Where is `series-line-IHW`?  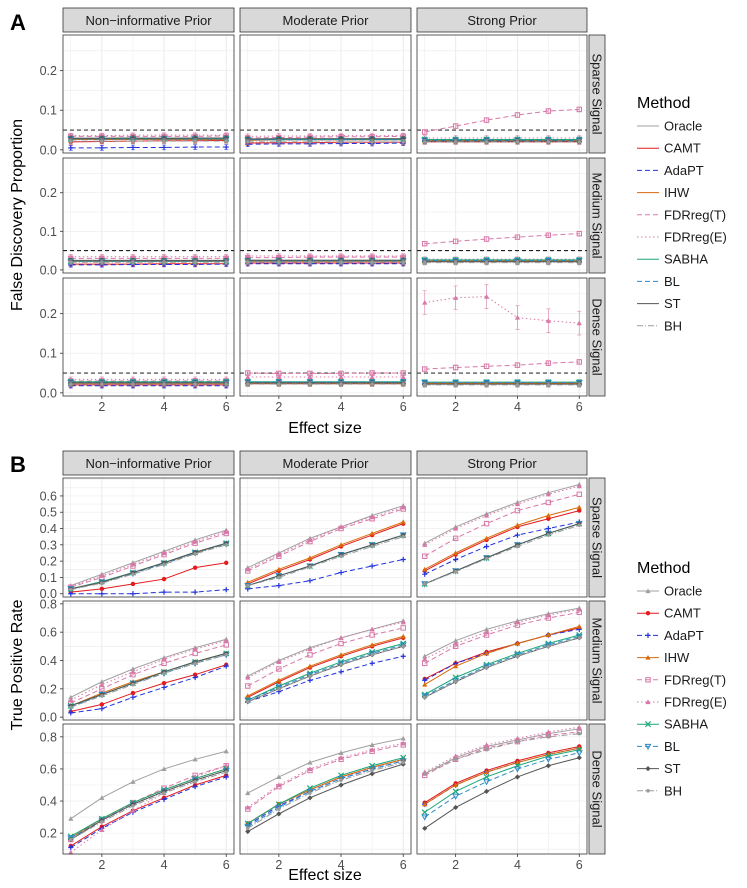 series-line-IHW is located at coordinates (502, 538).